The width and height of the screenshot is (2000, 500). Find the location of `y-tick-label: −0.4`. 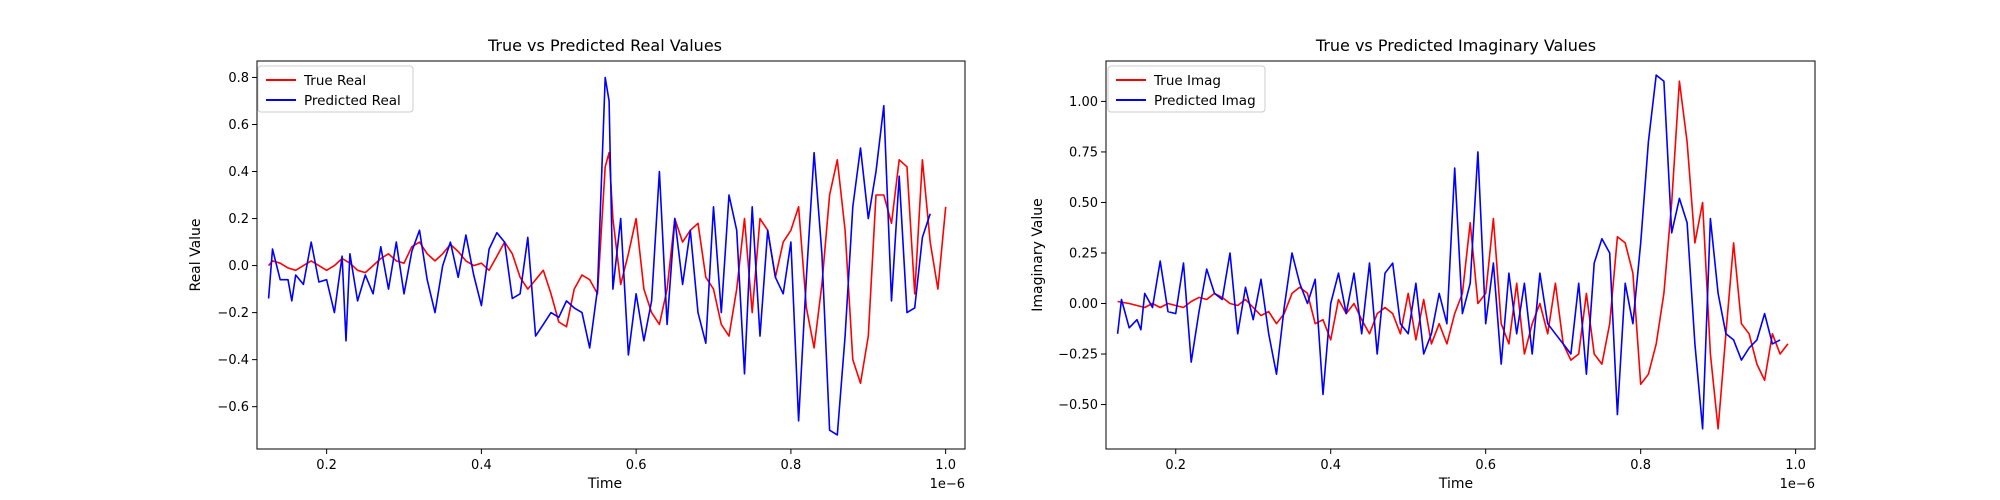

y-tick-label: −0.4 is located at coordinates (233, 360).